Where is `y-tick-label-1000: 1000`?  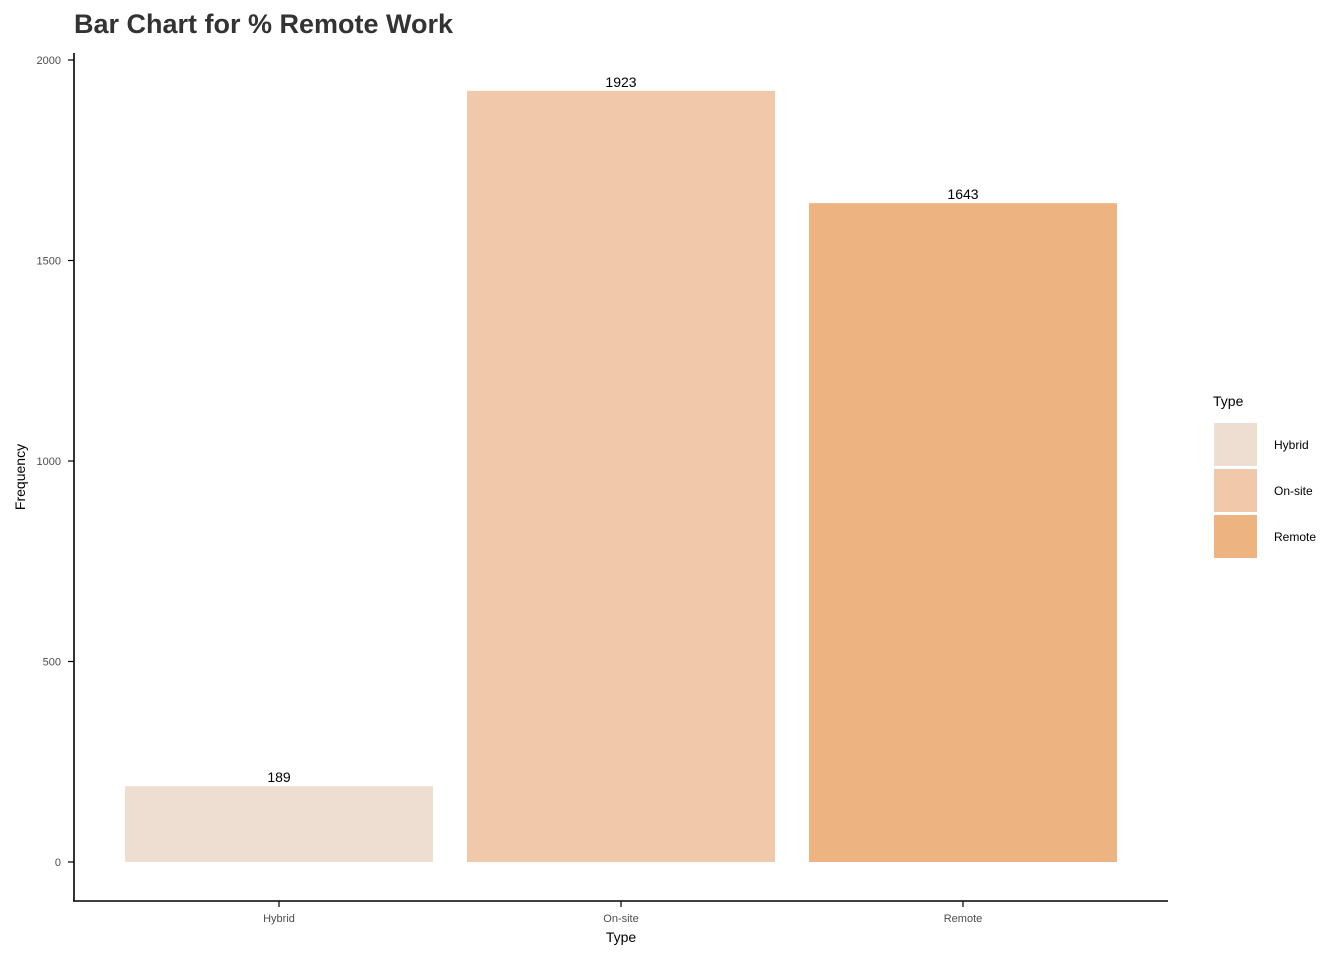 y-tick-label-1000: 1000 is located at coordinates (49, 462).